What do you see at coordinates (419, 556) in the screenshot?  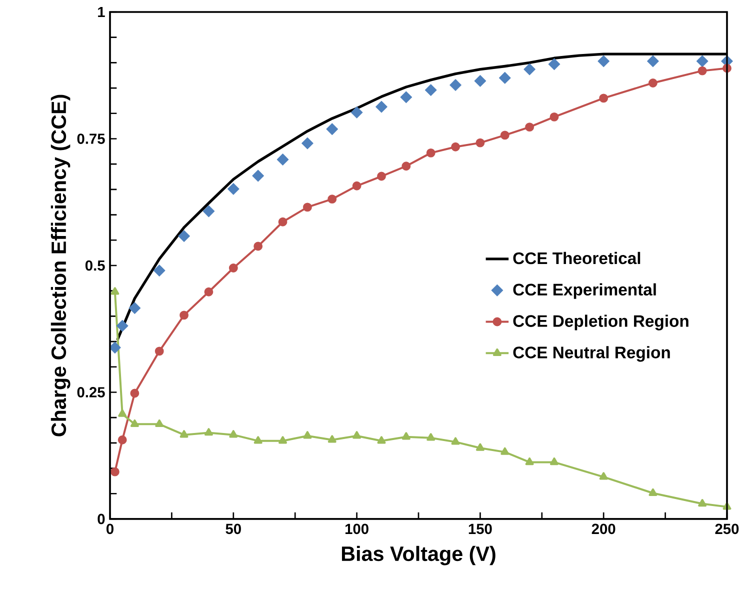 I see `x-axis-title: Bias Voltage (V)` at bounding box center [419, 556].